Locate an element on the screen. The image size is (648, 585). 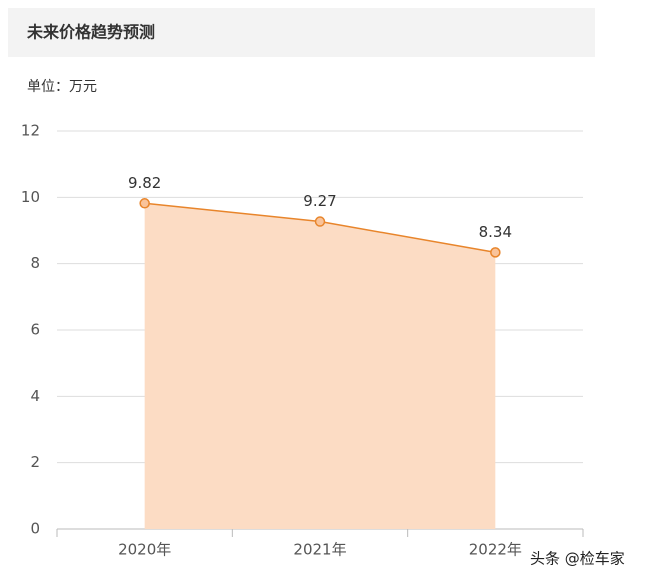
value-label: 9.27 is located at coordinates (319, 201).